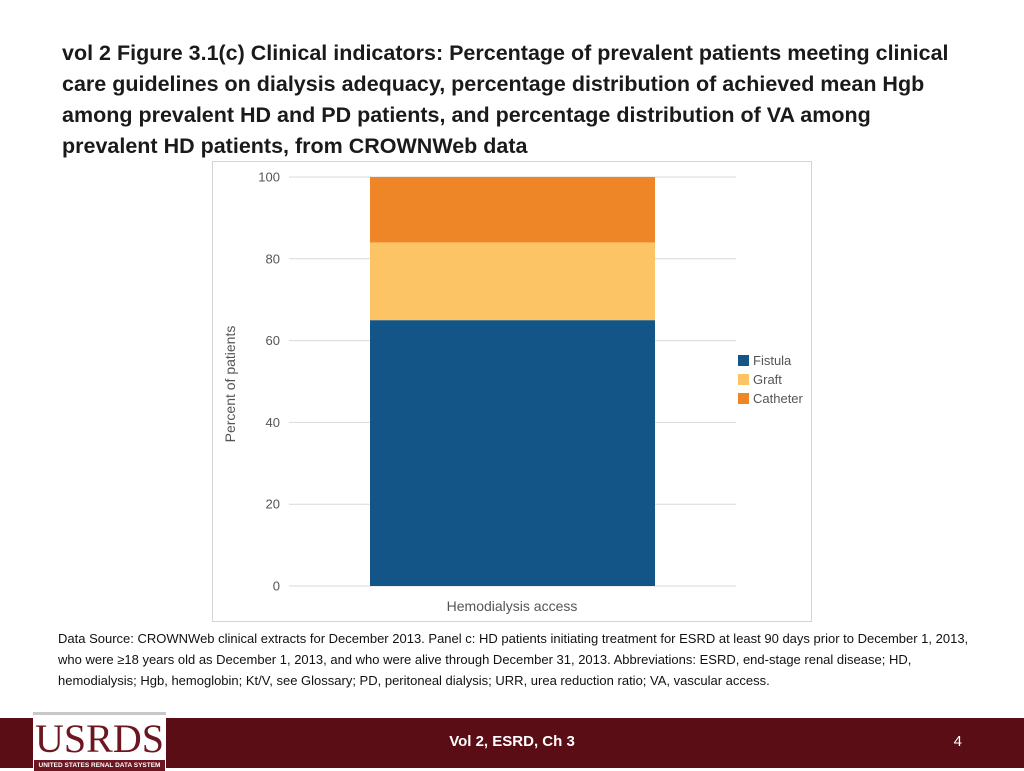  Describe the element at coordinates (512, 606) in the screenshot. I see `x-axis-title: Hemodialysis access` at that location.